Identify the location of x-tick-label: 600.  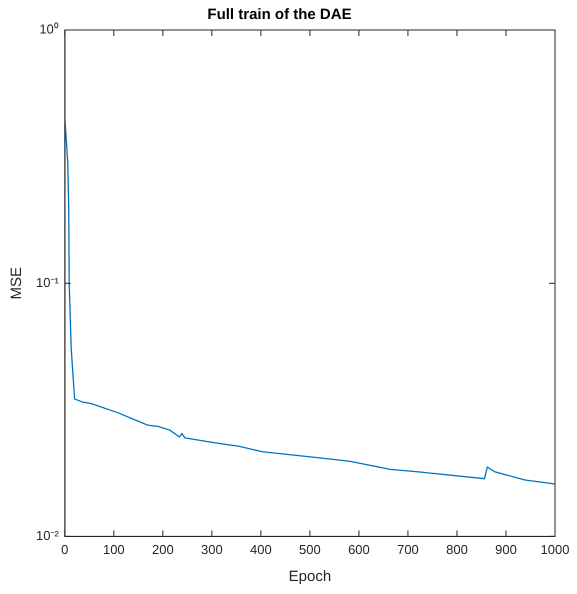
(359, 549).